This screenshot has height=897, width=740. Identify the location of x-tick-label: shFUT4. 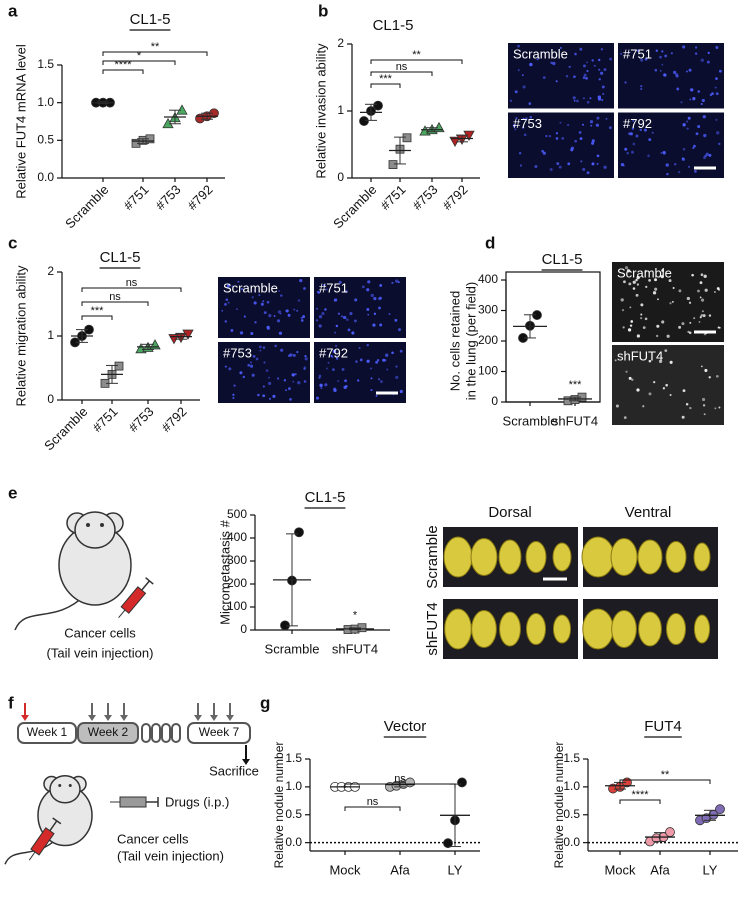
(575, 420).